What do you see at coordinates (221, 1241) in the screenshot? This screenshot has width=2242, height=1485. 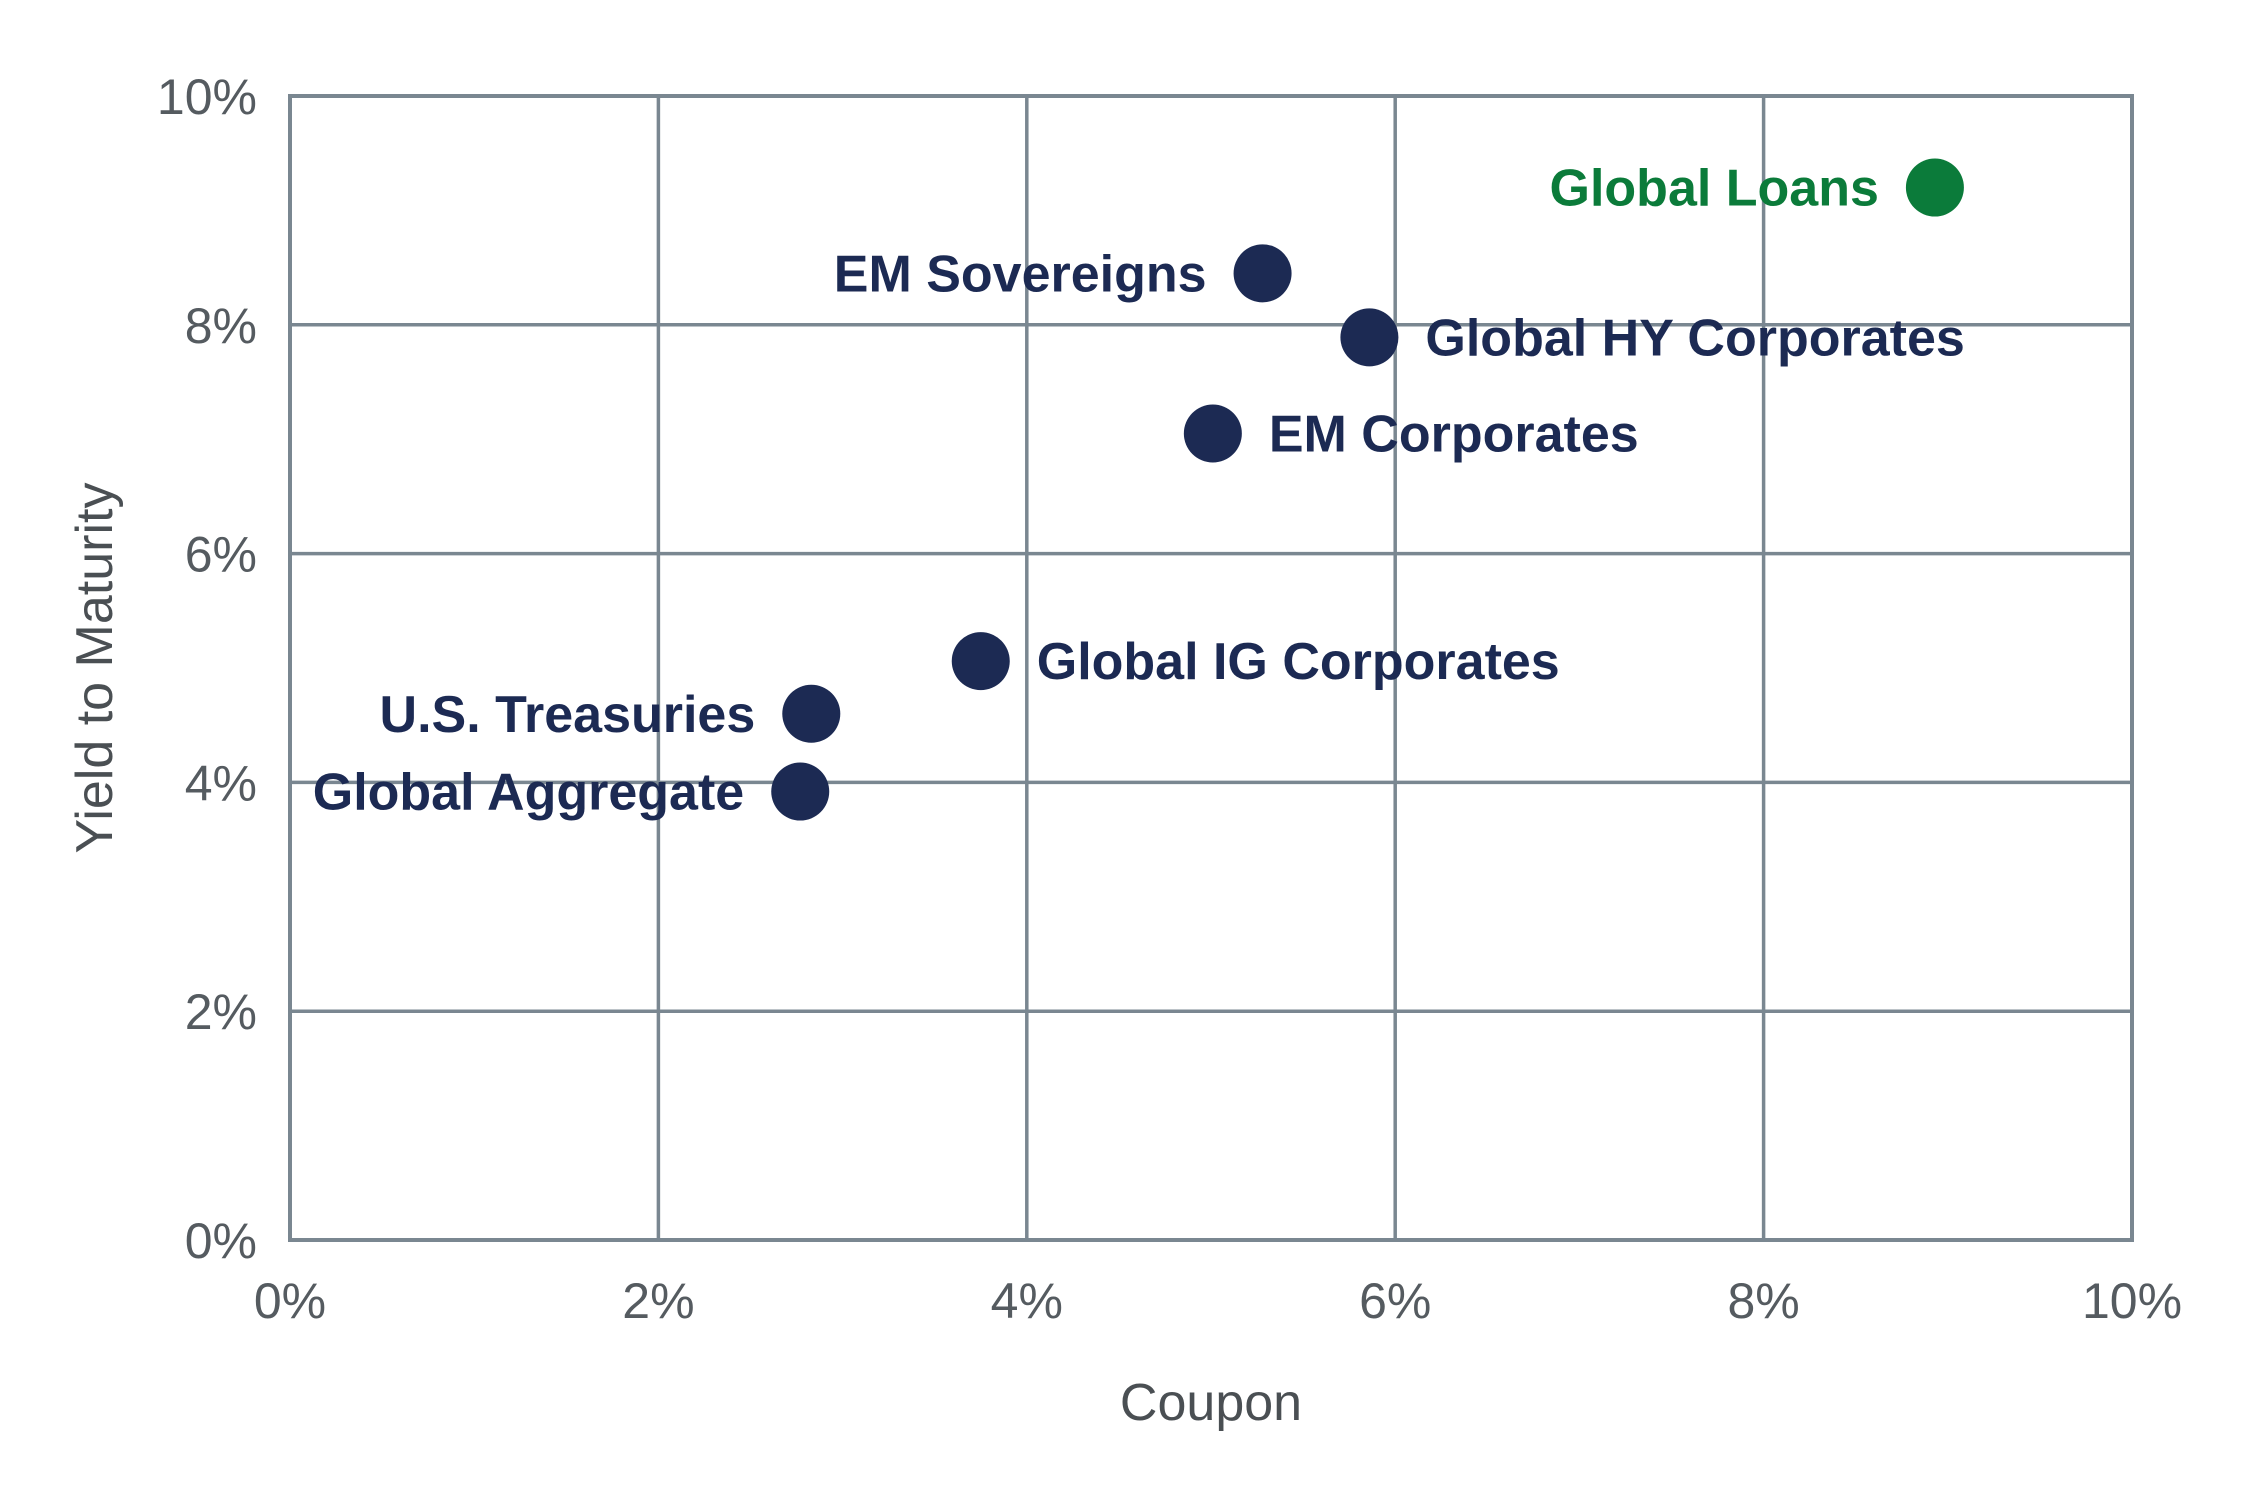 I see `y-tick-label: 0%` at bounding box center [221, 1241].